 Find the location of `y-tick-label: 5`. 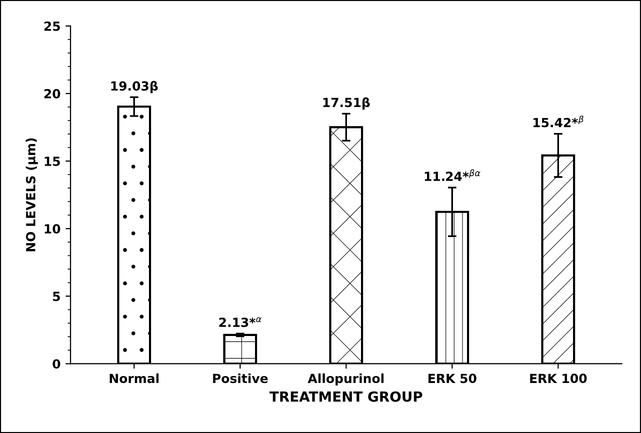

y-tick-label: 5 is located at coordinates (56, 297).